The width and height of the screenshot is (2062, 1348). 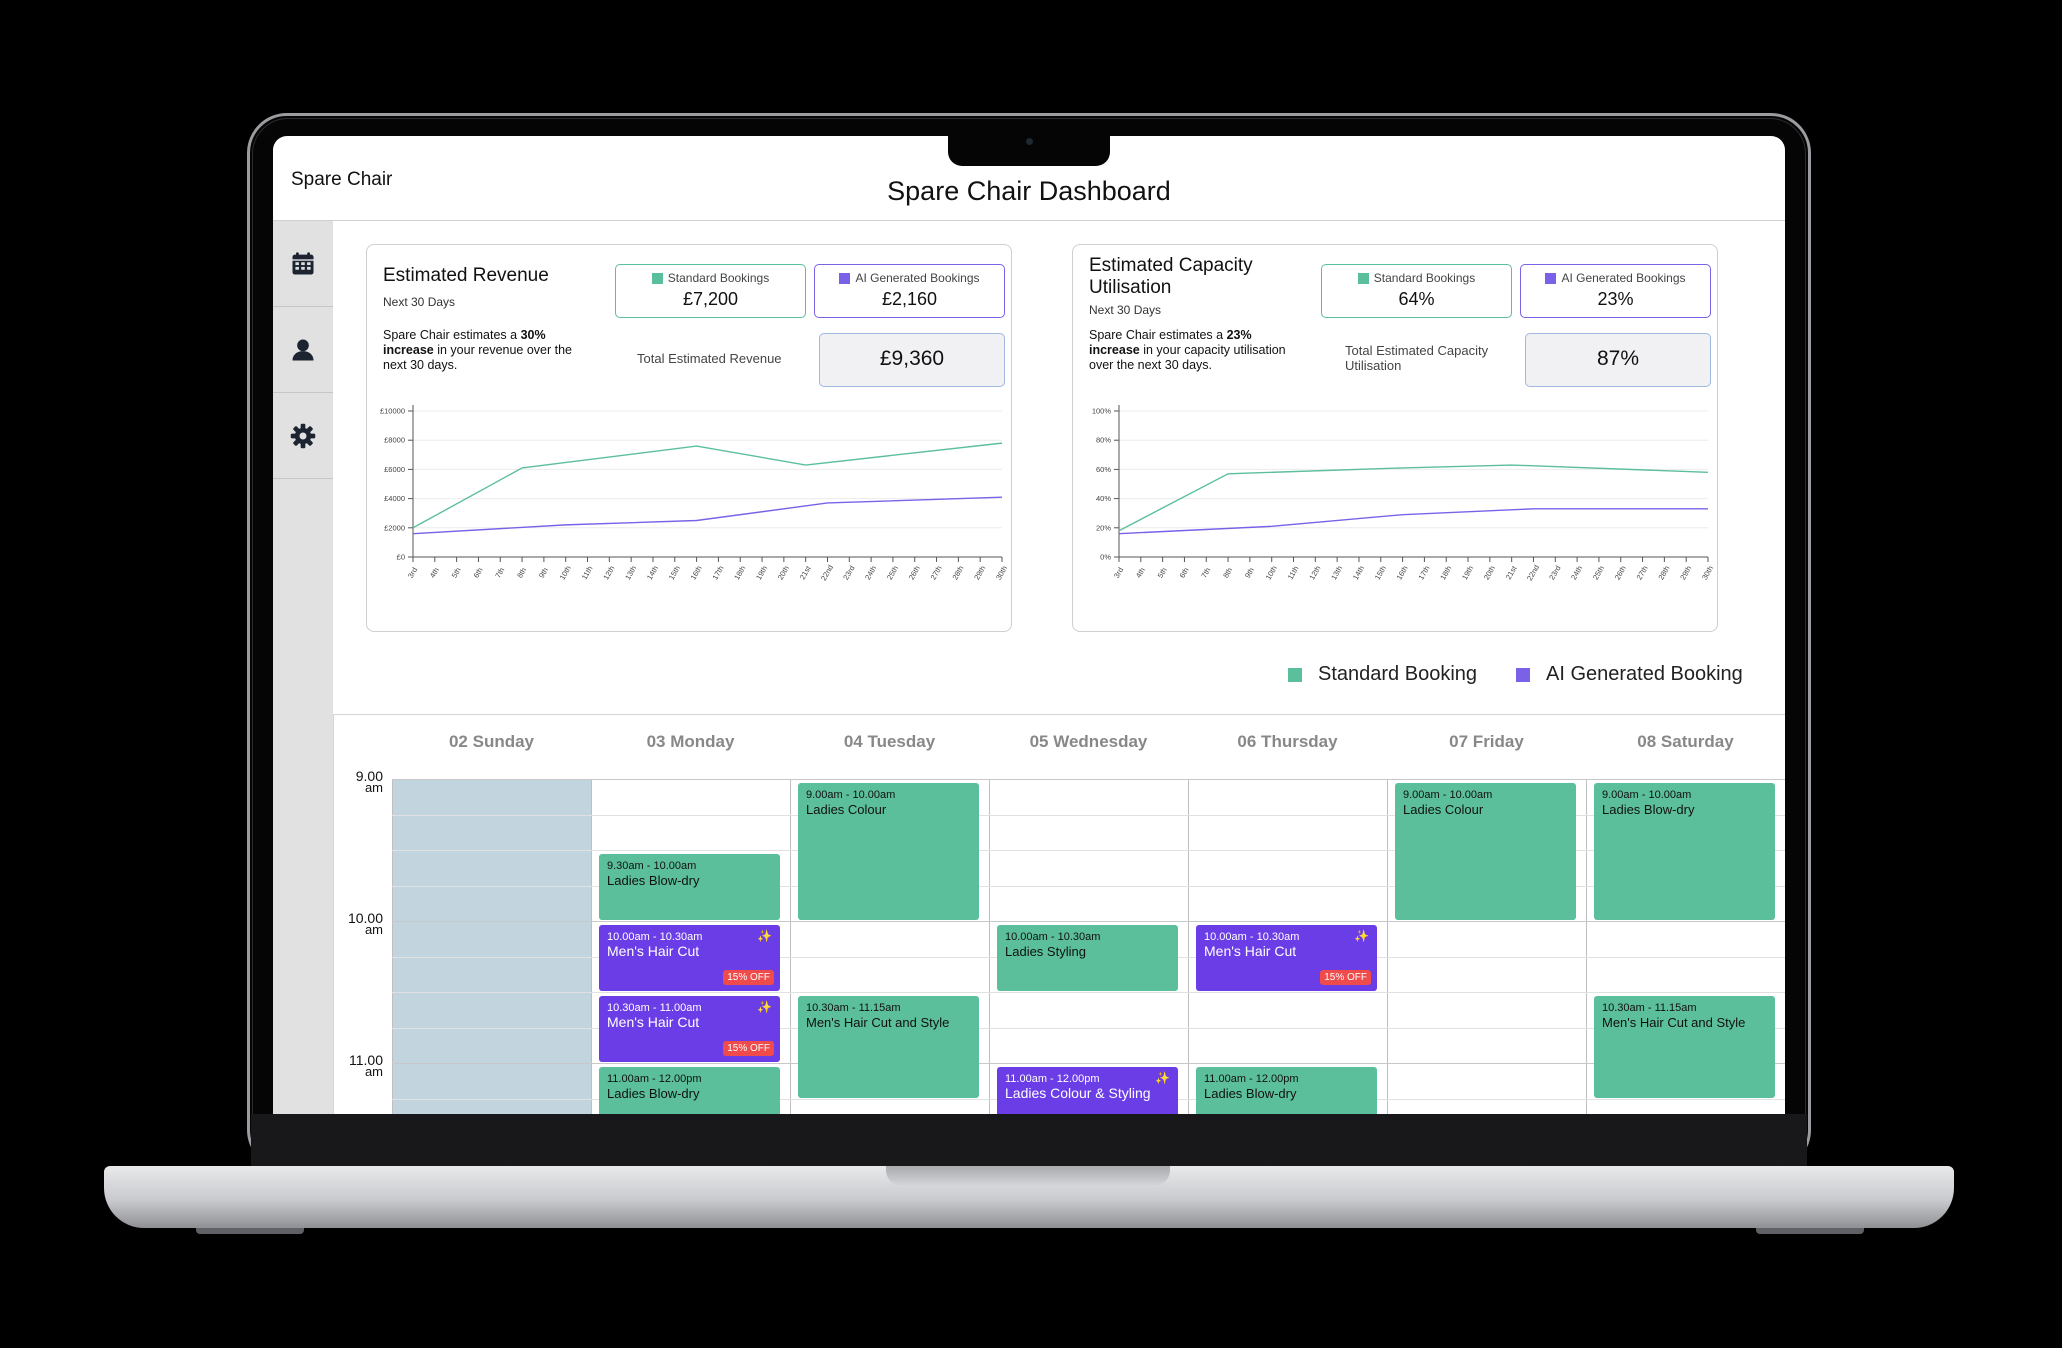 I want to click on y-tick-label: £8000, so click(x=394, y=440).